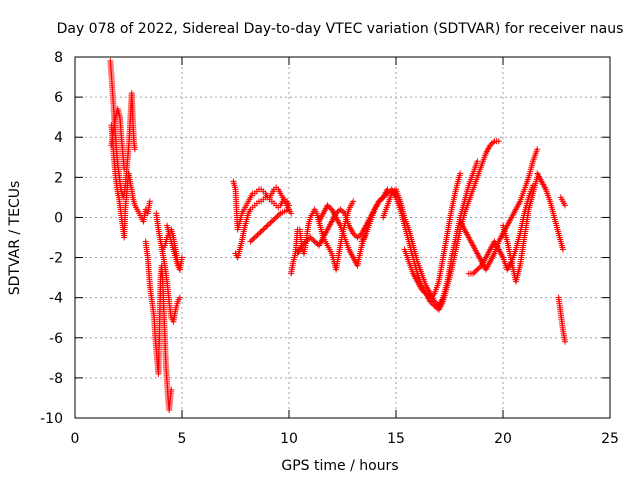 The height and width of the screenshot is (480, 640). What do you see at coordinates (51, 419) in the screenshot?
I see `y-tick-label: -10` at bounding box center [51, 419].